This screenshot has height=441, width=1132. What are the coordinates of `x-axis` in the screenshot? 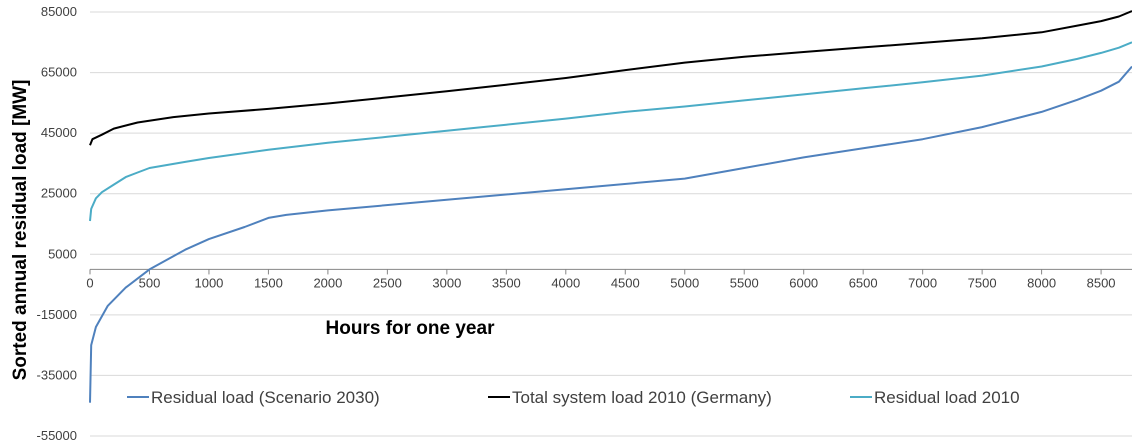 It's located at (610, 271).